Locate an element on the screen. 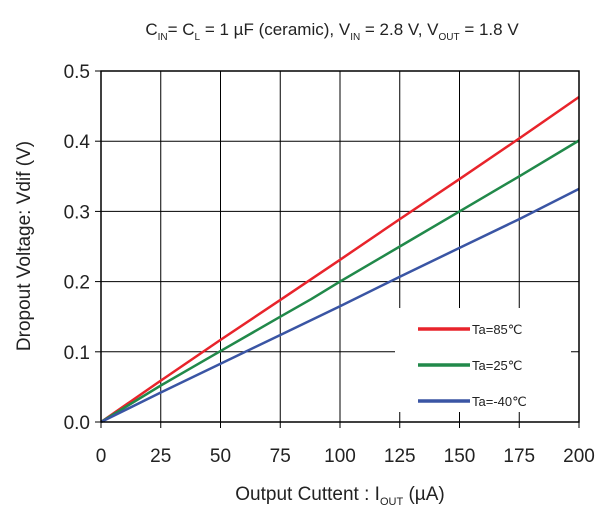 Image resolution: width=599 pixels, height=508 pixels. x-tick-label: 200 is located at coordinates (579, 456).